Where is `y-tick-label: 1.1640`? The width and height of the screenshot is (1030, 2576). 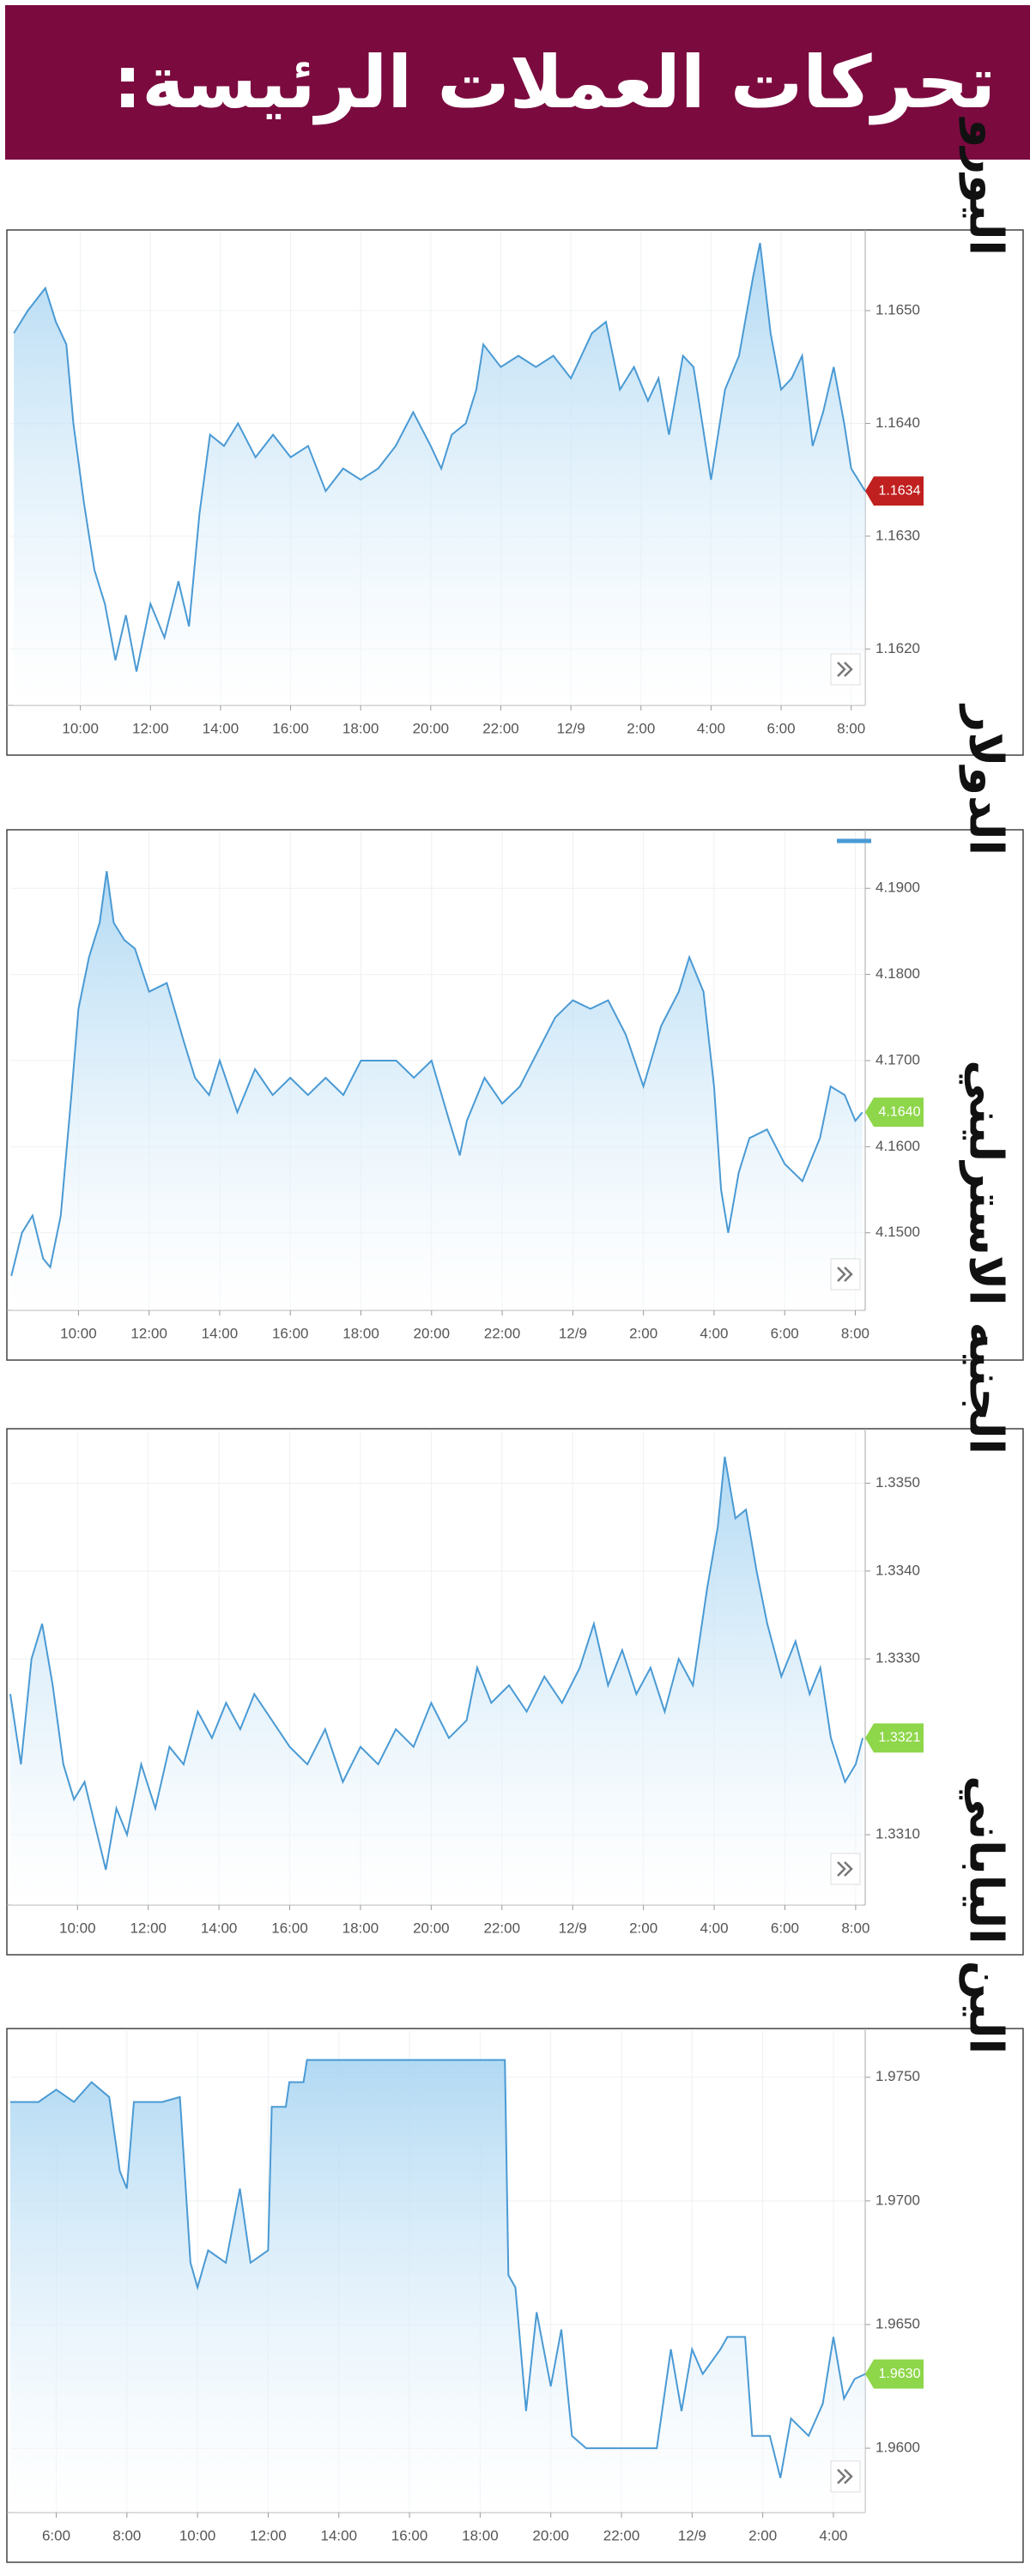
y-tick-label: 1.1640 is located at coordinates (898, 422).